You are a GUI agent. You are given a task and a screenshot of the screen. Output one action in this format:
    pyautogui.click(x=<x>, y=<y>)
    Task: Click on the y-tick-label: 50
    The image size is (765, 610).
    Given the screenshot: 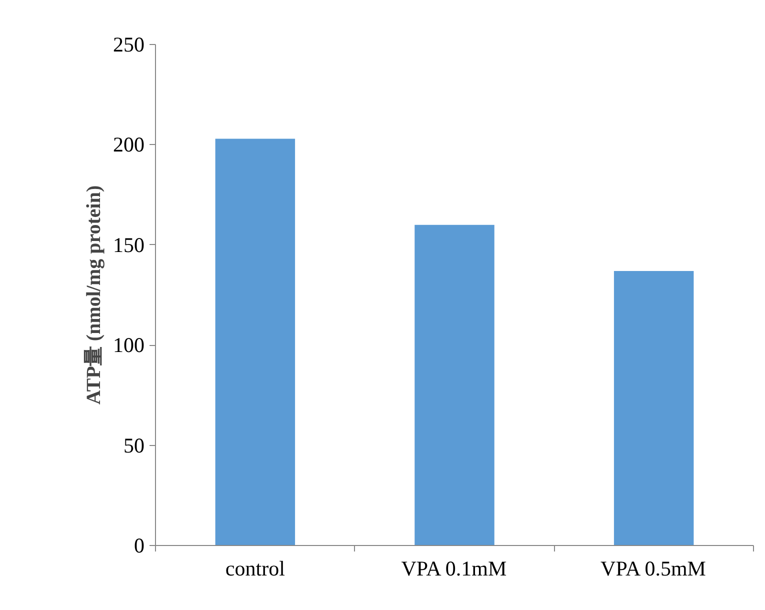 What is the action you would take?
    pyautogui.click(x=134, y=445)
    